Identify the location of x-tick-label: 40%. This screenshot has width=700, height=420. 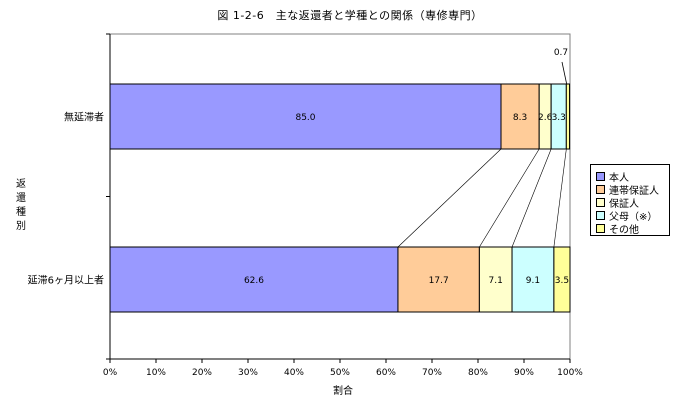
(294, 373).